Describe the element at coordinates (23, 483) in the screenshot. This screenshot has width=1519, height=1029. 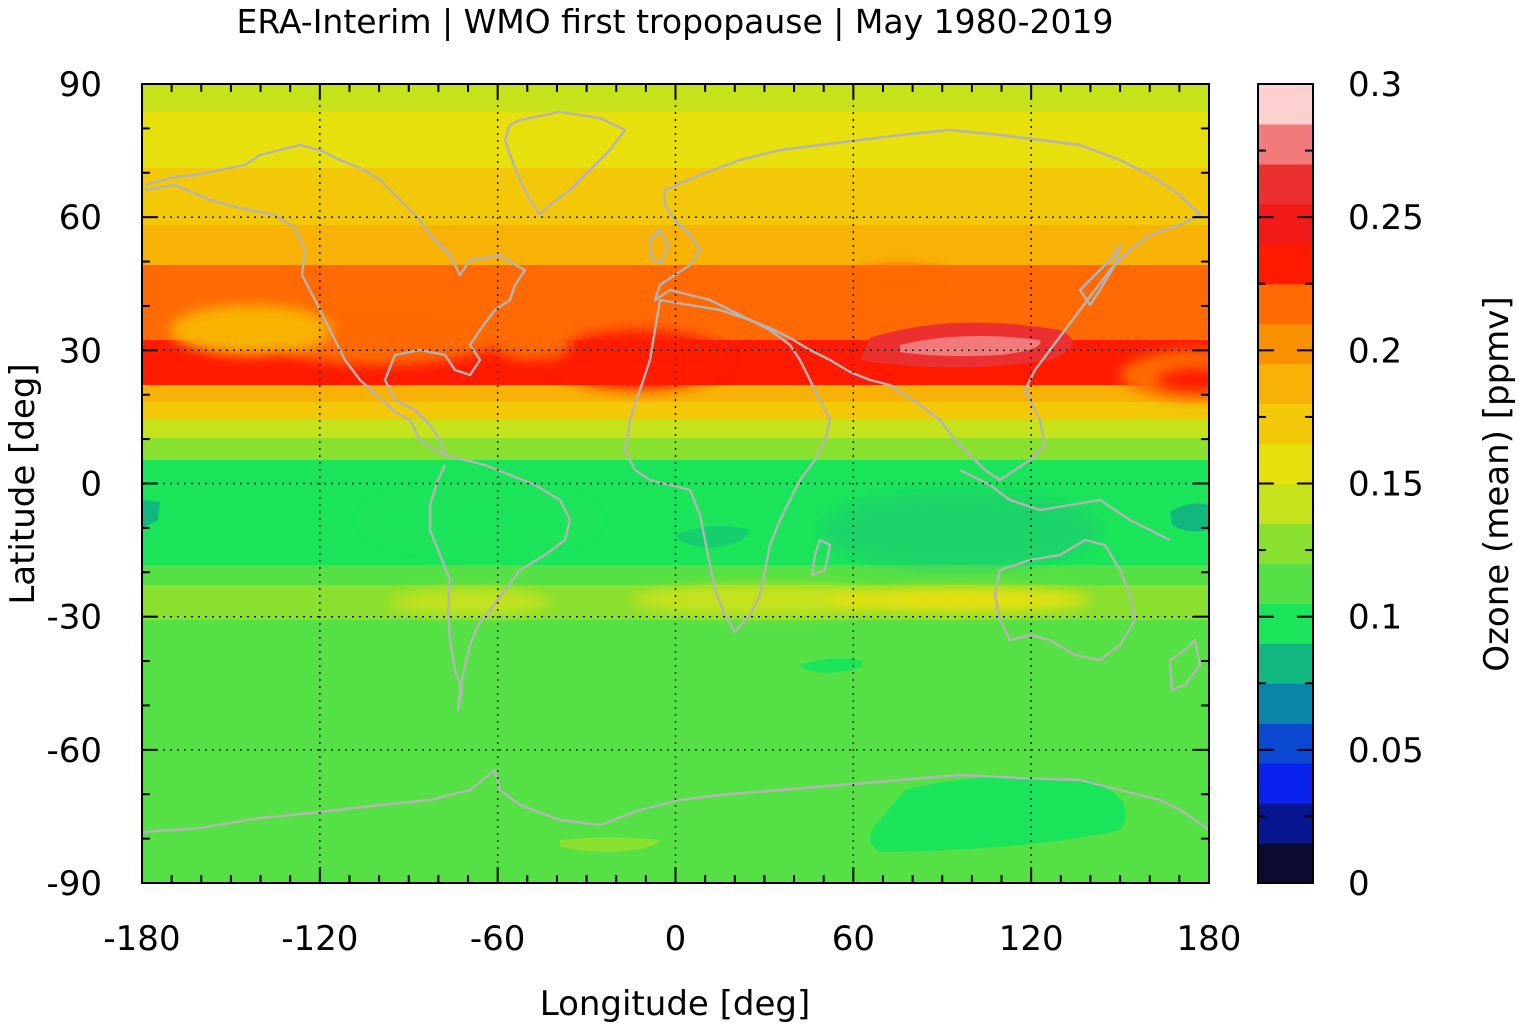
I see `y-axis-label: Latitude [deg]` at that location.